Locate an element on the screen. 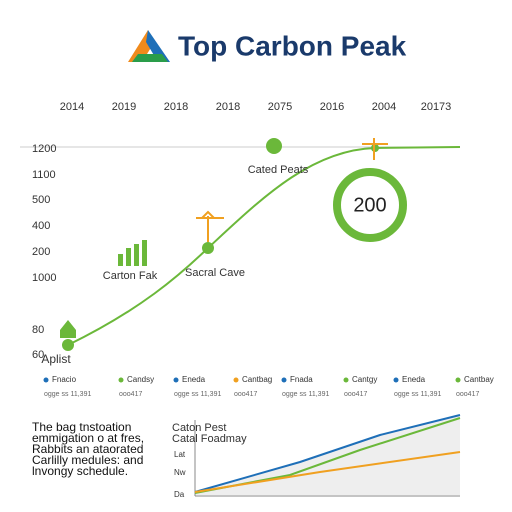 This screenshot has height=512, width=512. mini-label: Lat is located at coordinates (180, 454).